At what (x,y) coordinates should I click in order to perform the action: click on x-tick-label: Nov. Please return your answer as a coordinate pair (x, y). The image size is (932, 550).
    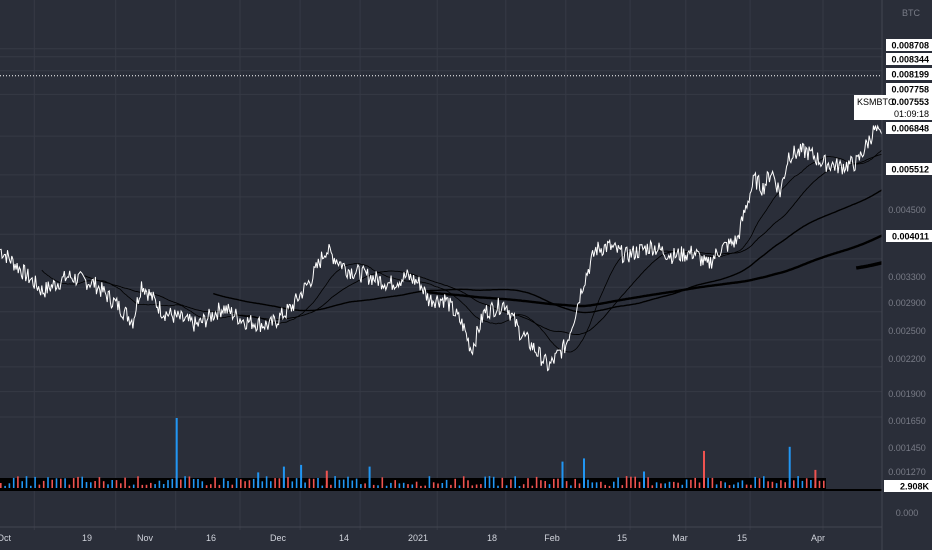
    Looking at the image, I should click on (145, 538).